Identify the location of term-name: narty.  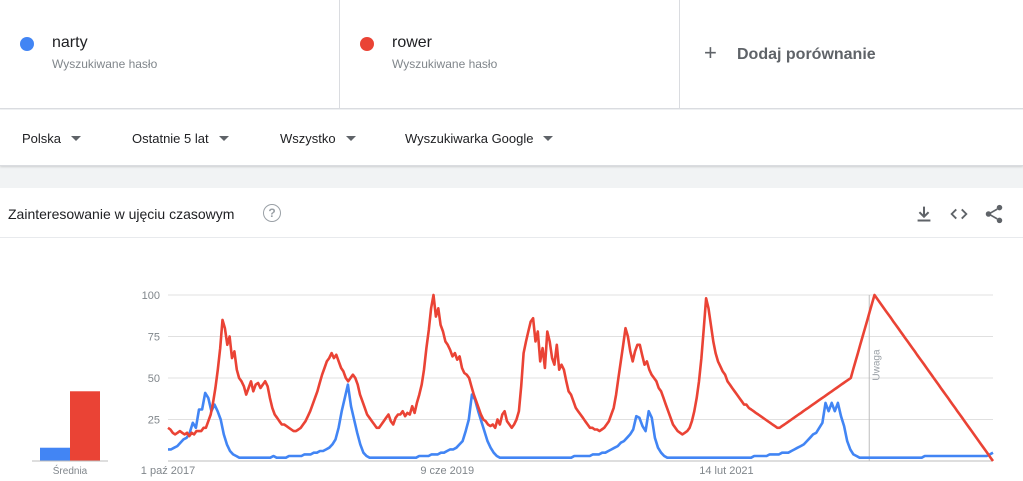
(70, 42).